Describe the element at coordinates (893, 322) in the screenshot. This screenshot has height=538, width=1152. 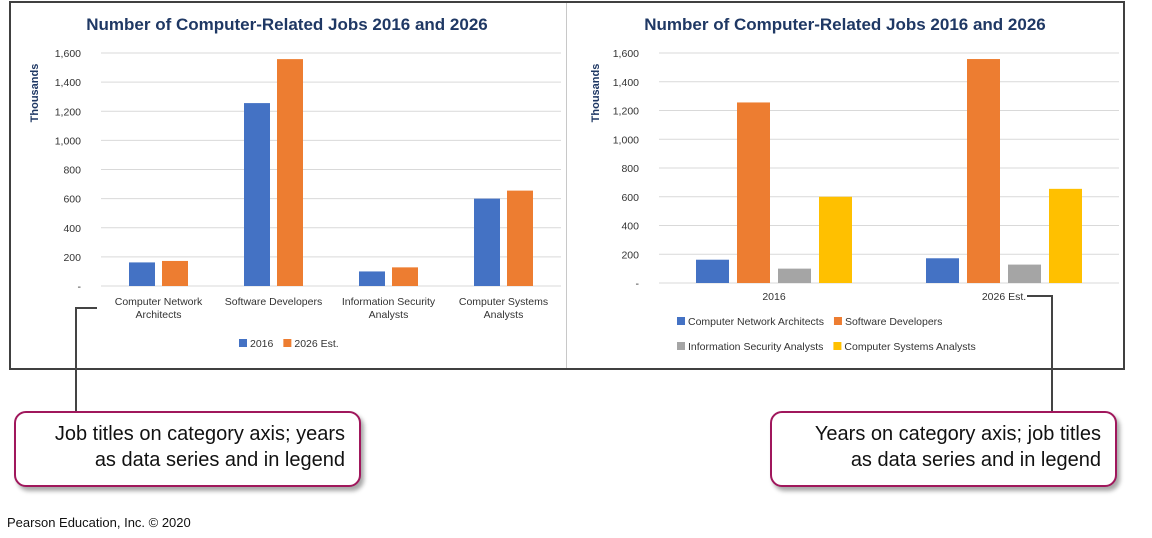
I see `legend-label: Software Developers` at that location.